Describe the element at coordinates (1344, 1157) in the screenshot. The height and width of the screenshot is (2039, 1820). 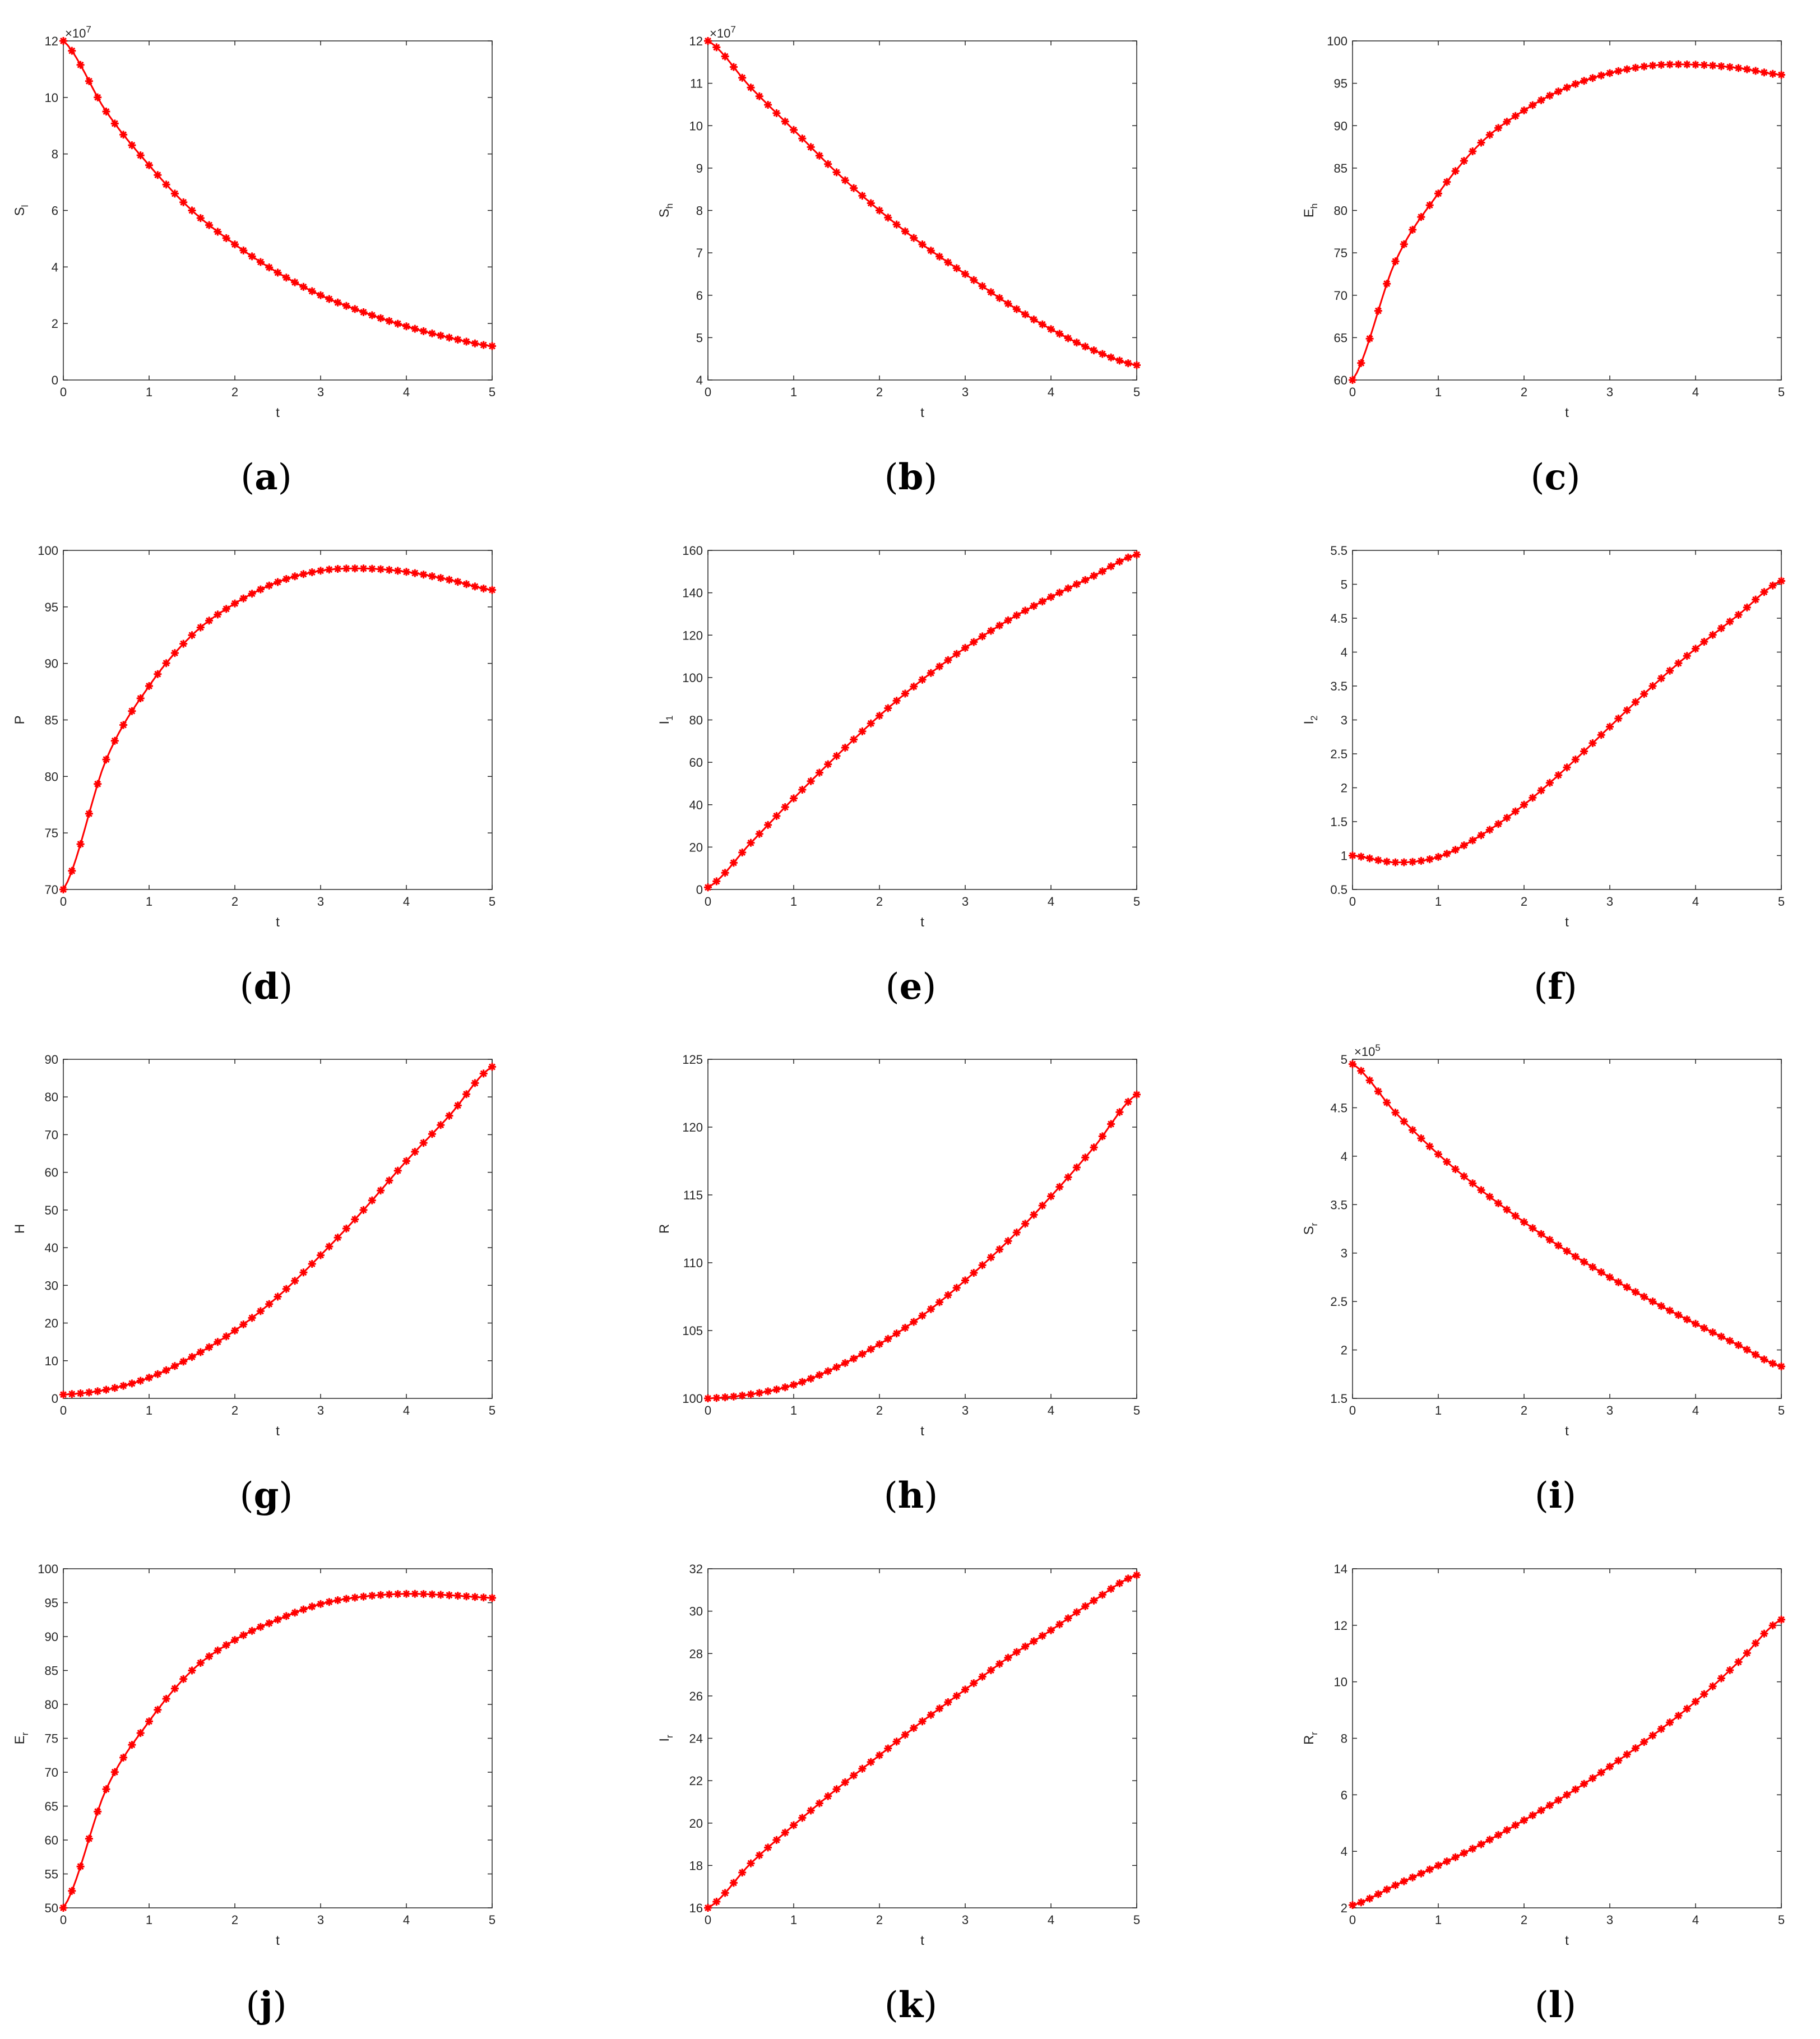
I see `y-tick-label: 4` at that location.